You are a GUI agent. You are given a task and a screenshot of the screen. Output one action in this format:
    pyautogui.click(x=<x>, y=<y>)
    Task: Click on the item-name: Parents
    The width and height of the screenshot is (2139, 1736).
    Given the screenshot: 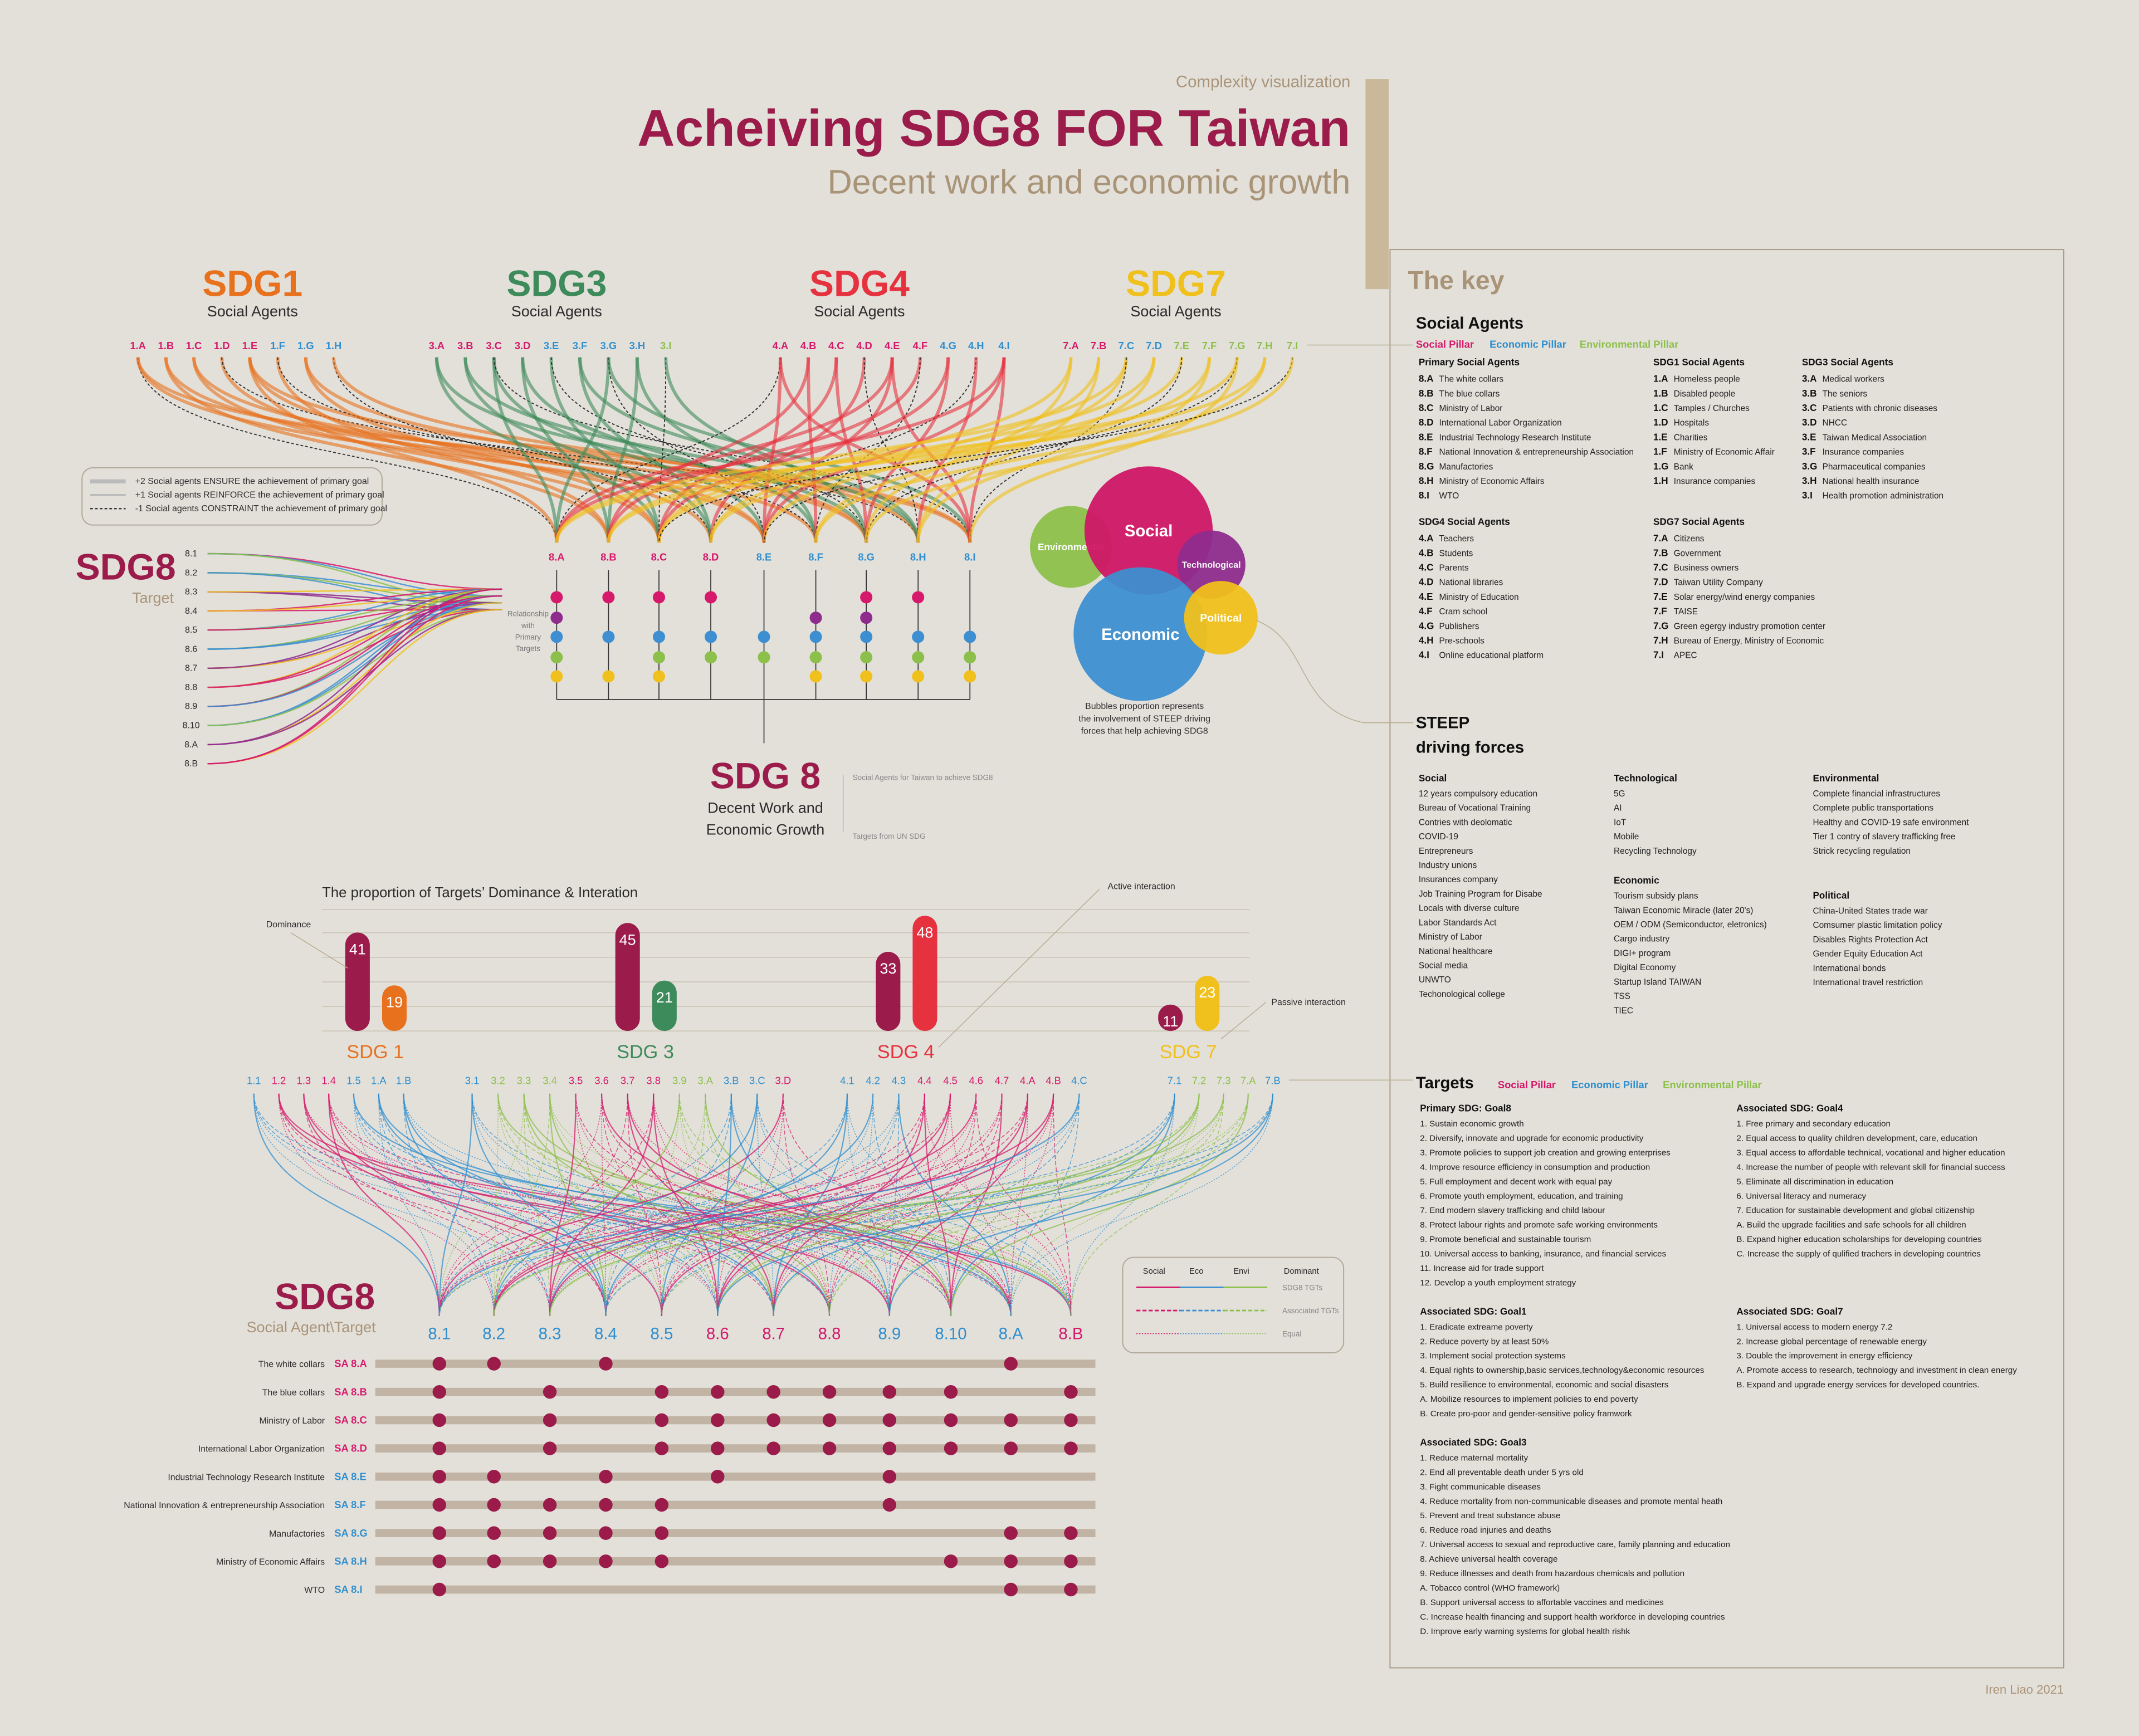 What is the action you would take?
    pyautogui.click(x=1454, y=568)
    